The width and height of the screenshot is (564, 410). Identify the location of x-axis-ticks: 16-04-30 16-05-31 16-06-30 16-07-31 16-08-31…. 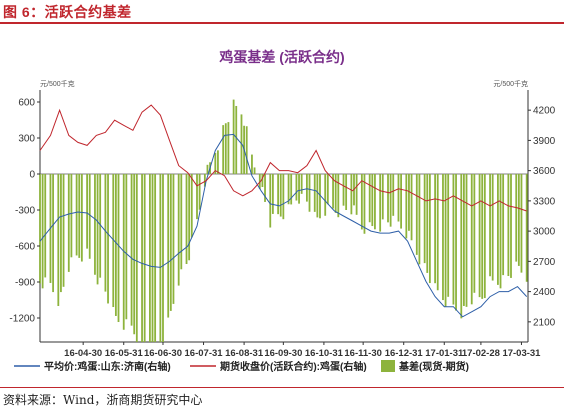
(302, 350).